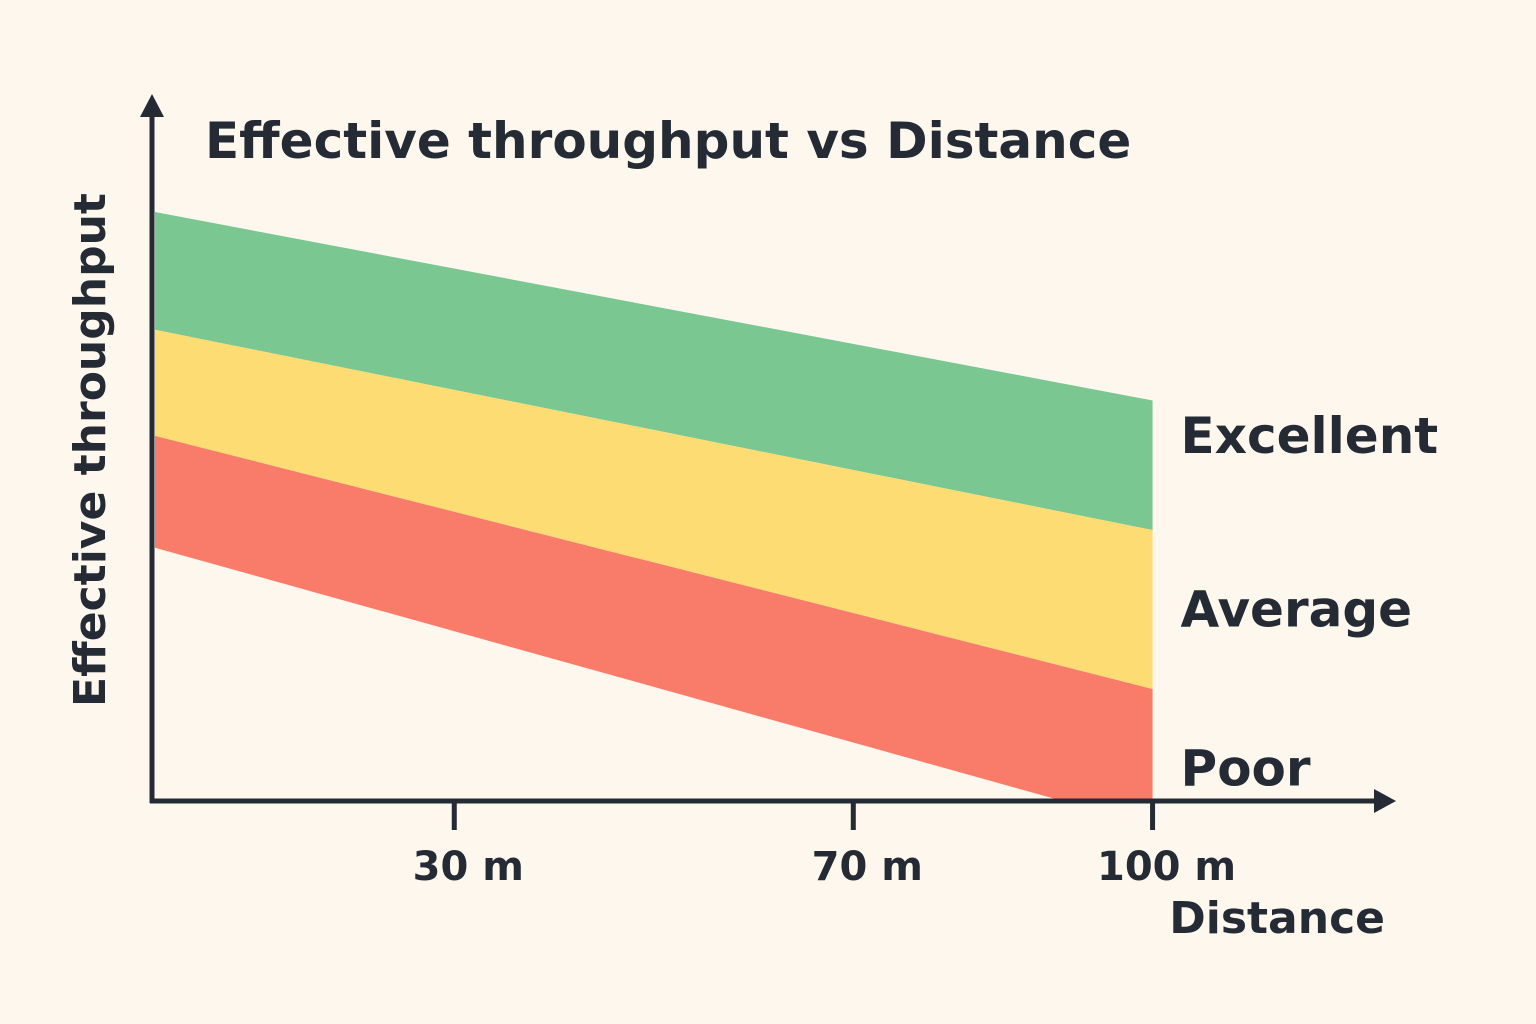  What do you see at coordinates (1297, 610) in the screenshot?
I see `band-label-average: Average` at bounding box center [1297, 610].